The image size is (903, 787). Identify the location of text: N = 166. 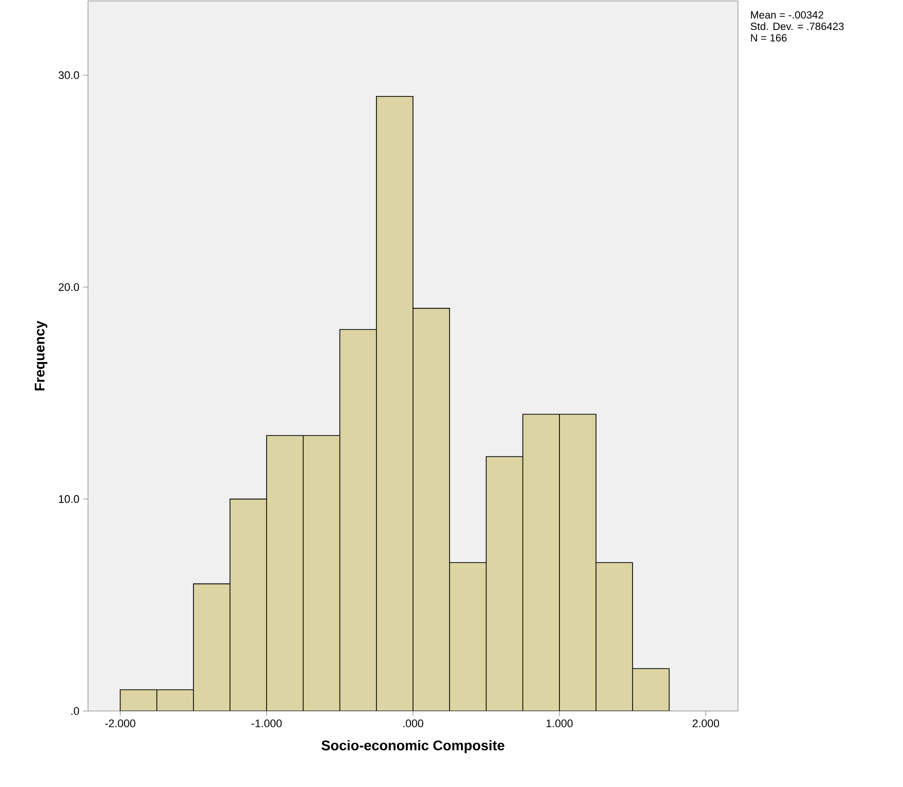
(769, 38).